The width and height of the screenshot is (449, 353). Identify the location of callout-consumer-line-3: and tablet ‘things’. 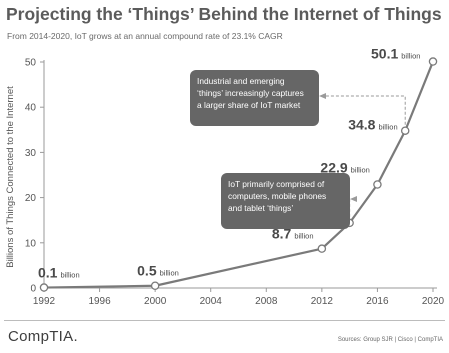
(261, 207).